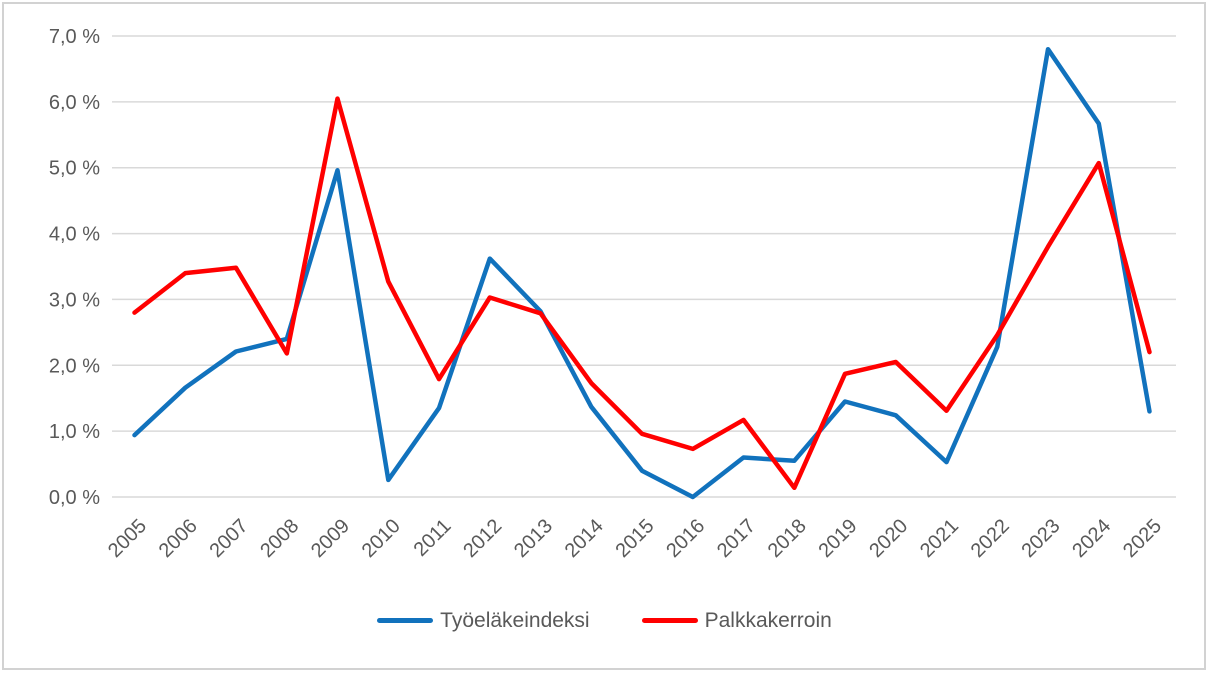  What do you see at coordinates (685, 538) in the screenshot?
I see `x-tick-label: 2016` at bounding box center [685, 538].